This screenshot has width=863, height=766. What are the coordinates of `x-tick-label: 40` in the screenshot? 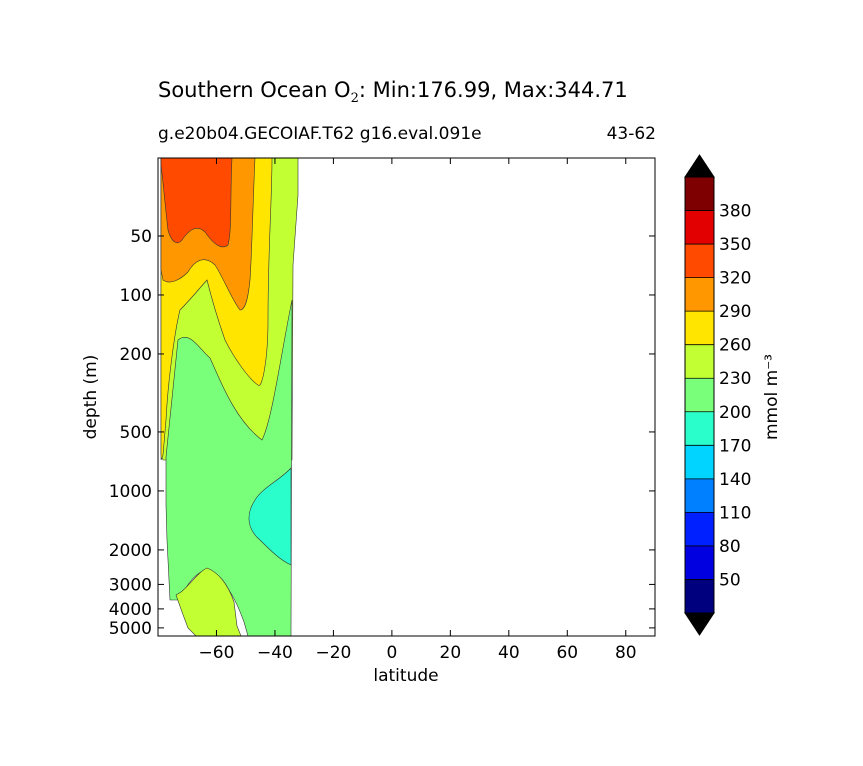 It's located at (509, 653).